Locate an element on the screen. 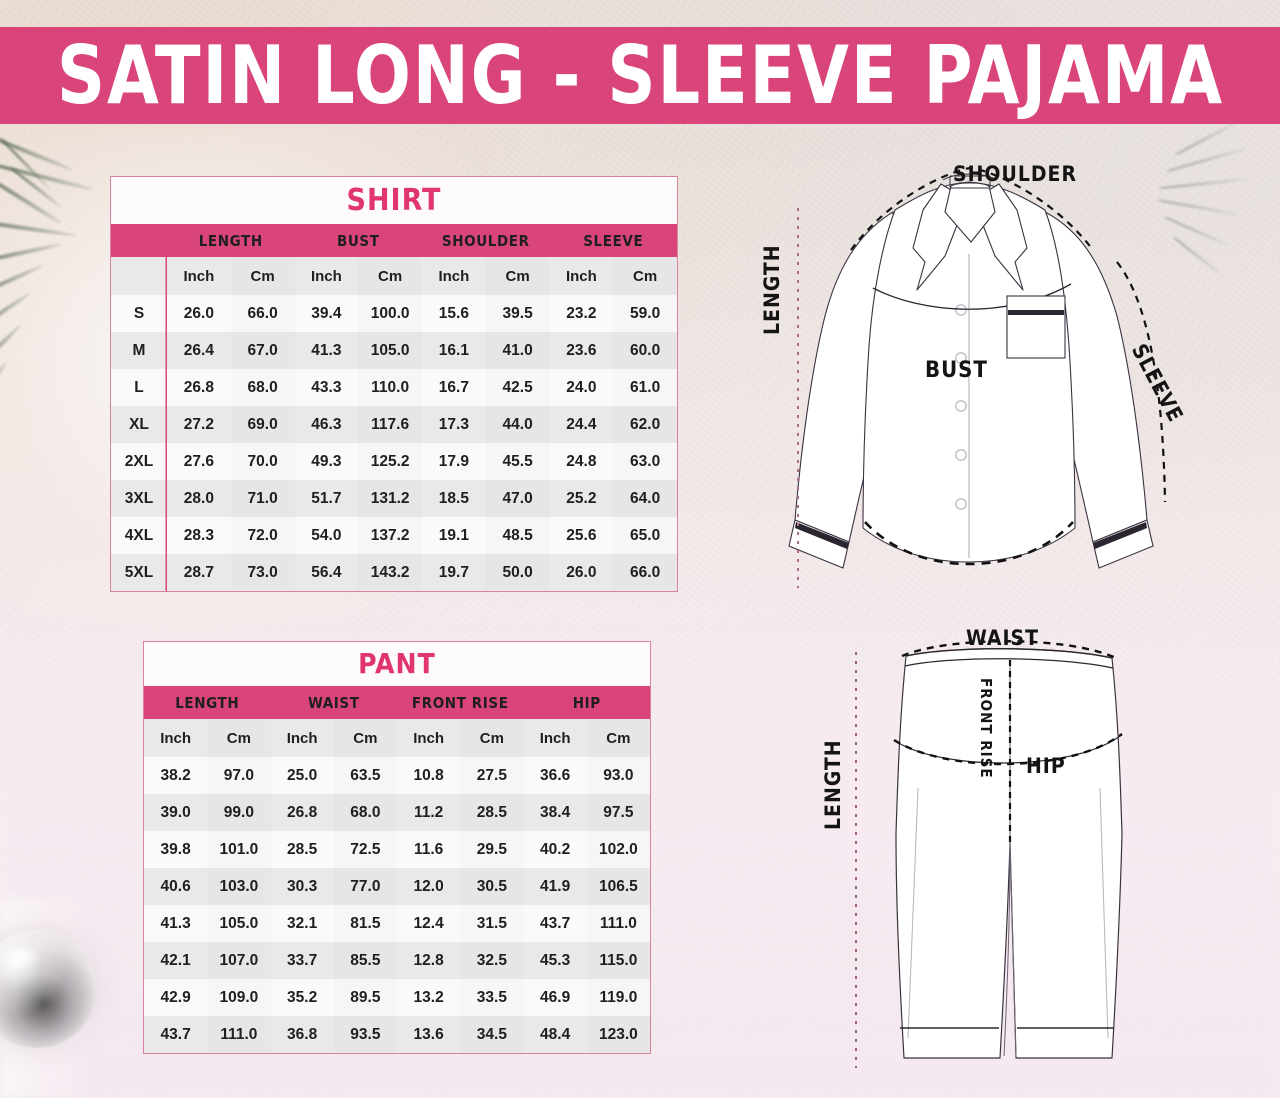 The height and width of the screenshot is (1098, 1280). pant-table-title: PANT is located at coordinates (397, 664).